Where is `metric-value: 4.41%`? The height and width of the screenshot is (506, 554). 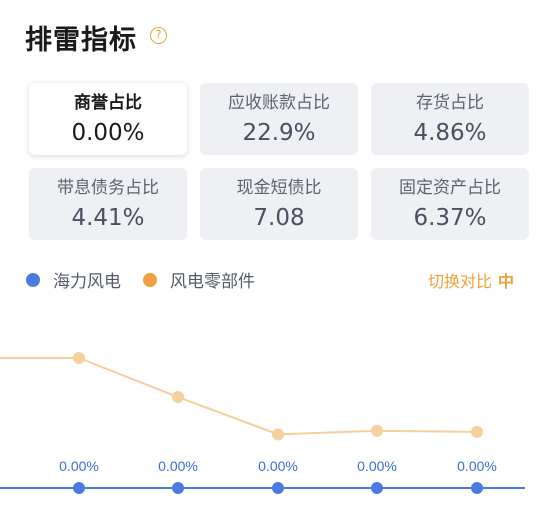
metric-value: 4.41% is located at coordinates (108, 217).